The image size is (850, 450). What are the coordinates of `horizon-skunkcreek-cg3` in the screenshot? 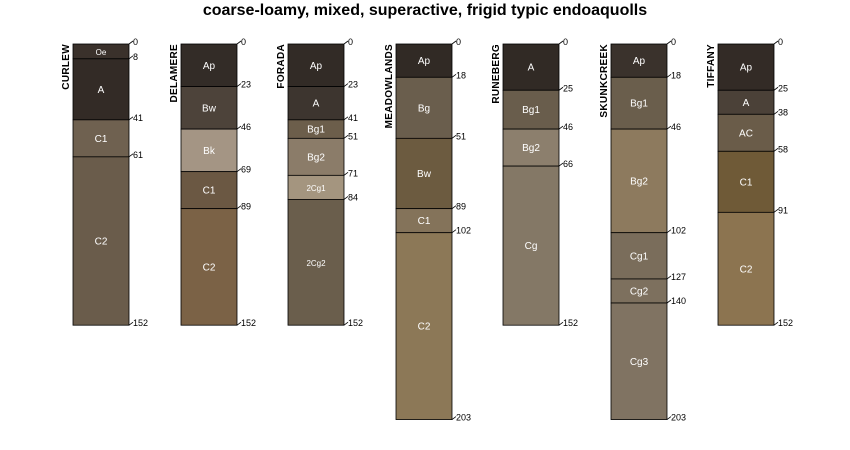 It's located at (639, 361).